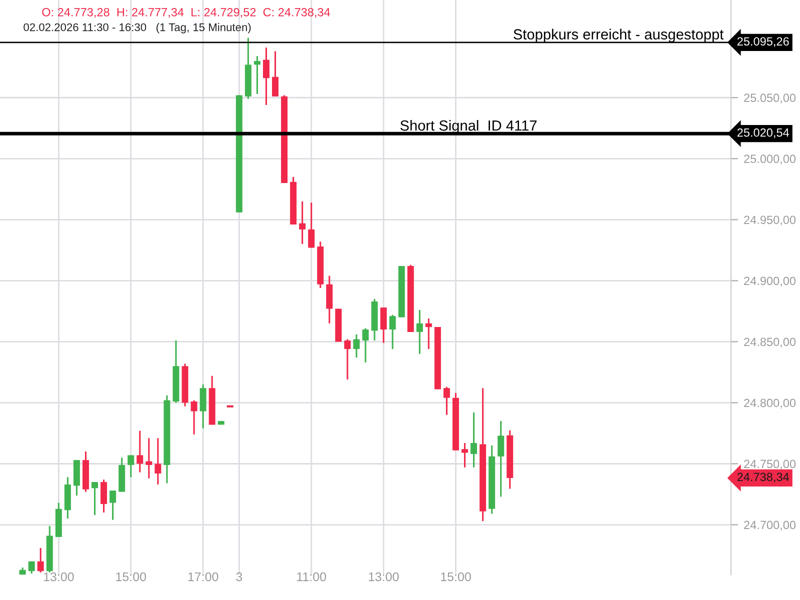  I want to click on text: O: 24.773,28 H: 24.777,34 L: 24.729,52 C: 24.738,34, so click(186, 13).